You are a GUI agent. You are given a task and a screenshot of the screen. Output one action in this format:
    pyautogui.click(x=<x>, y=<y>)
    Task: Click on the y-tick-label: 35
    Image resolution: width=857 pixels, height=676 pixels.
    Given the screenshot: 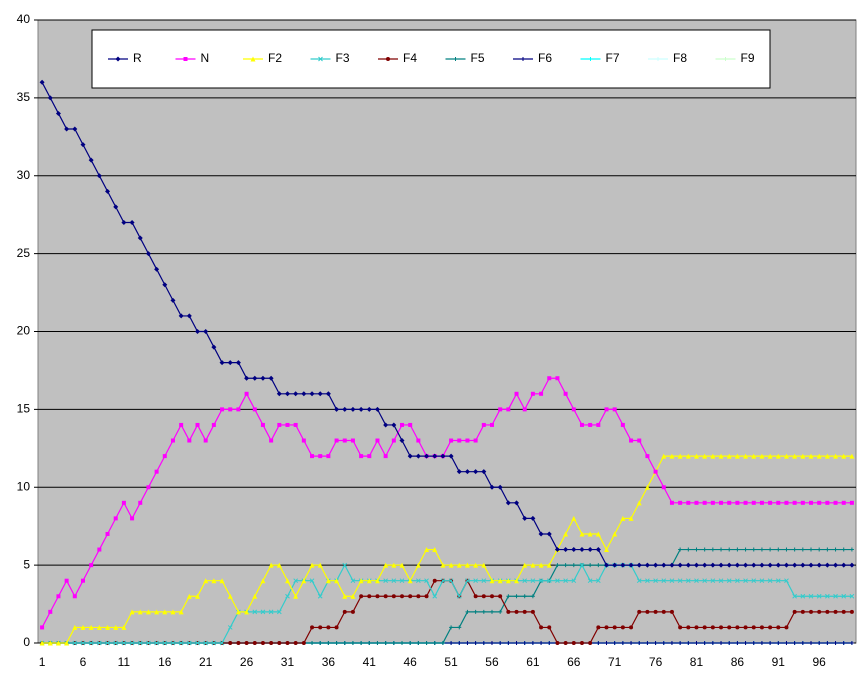 What is the action you would take?
    pyautogui.click(x=24, y=97)
    